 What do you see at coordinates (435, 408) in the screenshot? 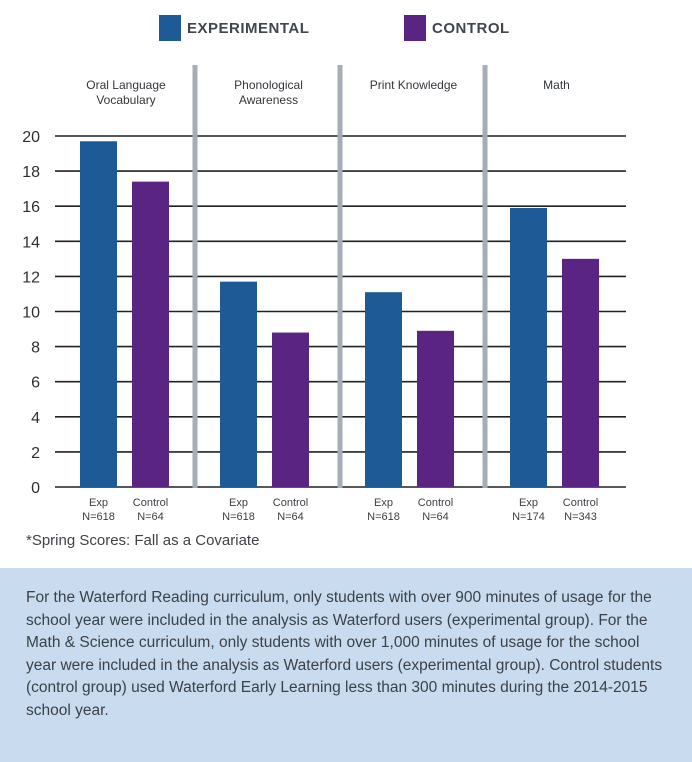
I see `bar-2-control` at bounding box center [435, 408].